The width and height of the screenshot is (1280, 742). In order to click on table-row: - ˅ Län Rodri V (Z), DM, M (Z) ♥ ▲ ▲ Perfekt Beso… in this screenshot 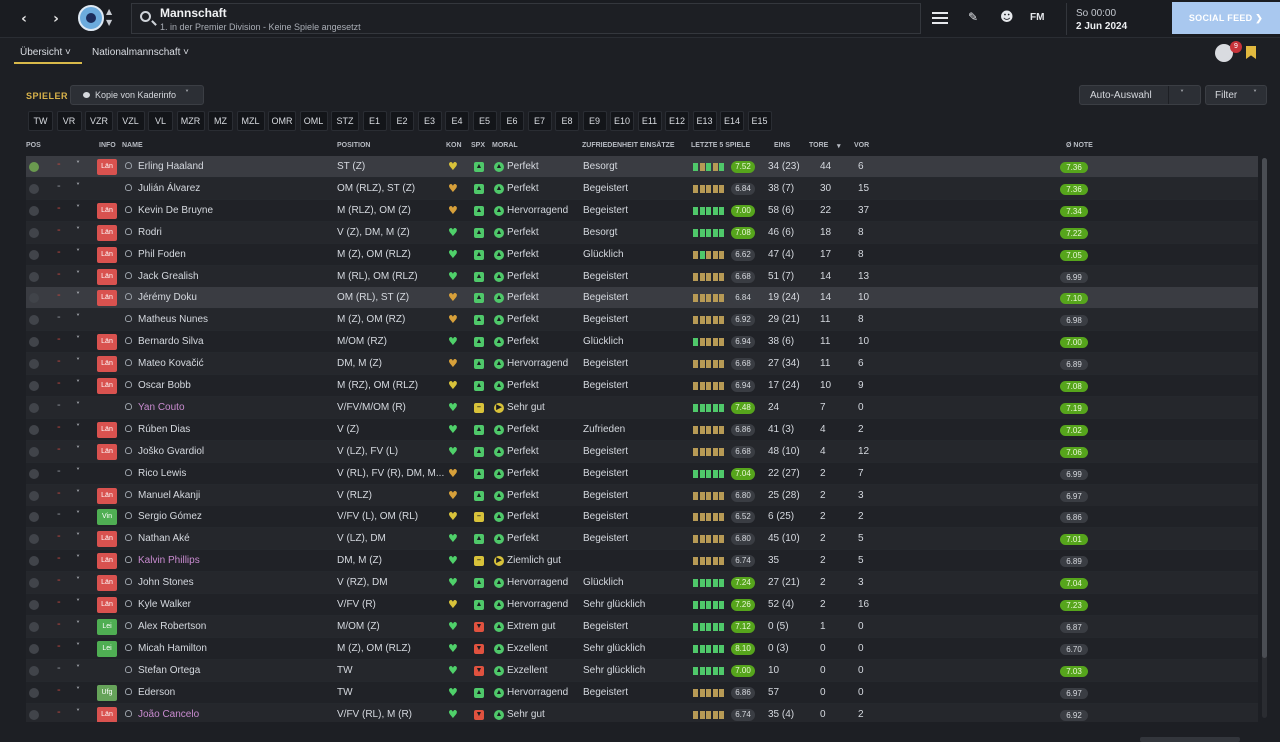, I will do `click(642, 232)`.